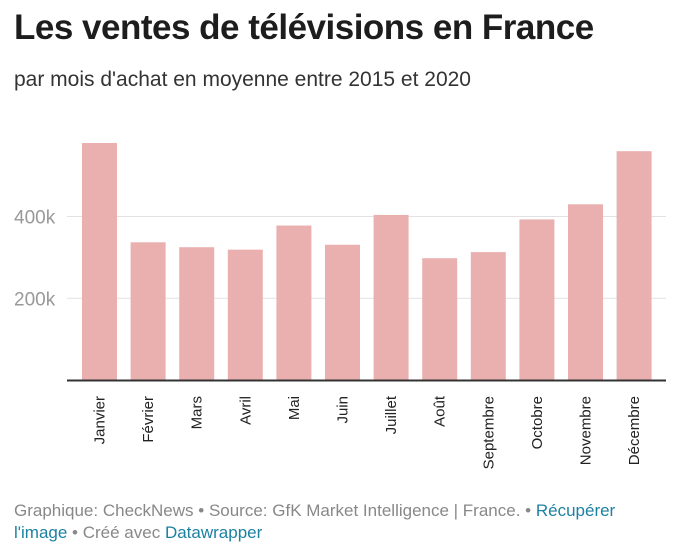  Describe the element at coordinates (342, 312) in the screenshot. I see `bar-juin` at that location.